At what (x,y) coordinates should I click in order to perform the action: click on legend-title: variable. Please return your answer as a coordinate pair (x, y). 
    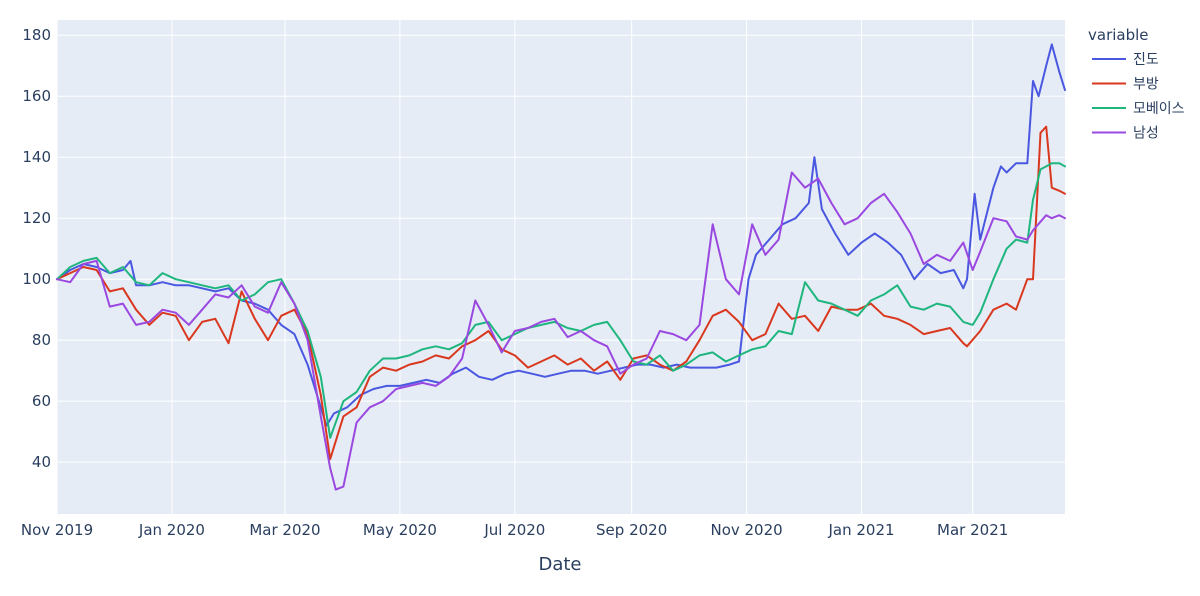
    Looking at the image, I should click on (1118, 35).